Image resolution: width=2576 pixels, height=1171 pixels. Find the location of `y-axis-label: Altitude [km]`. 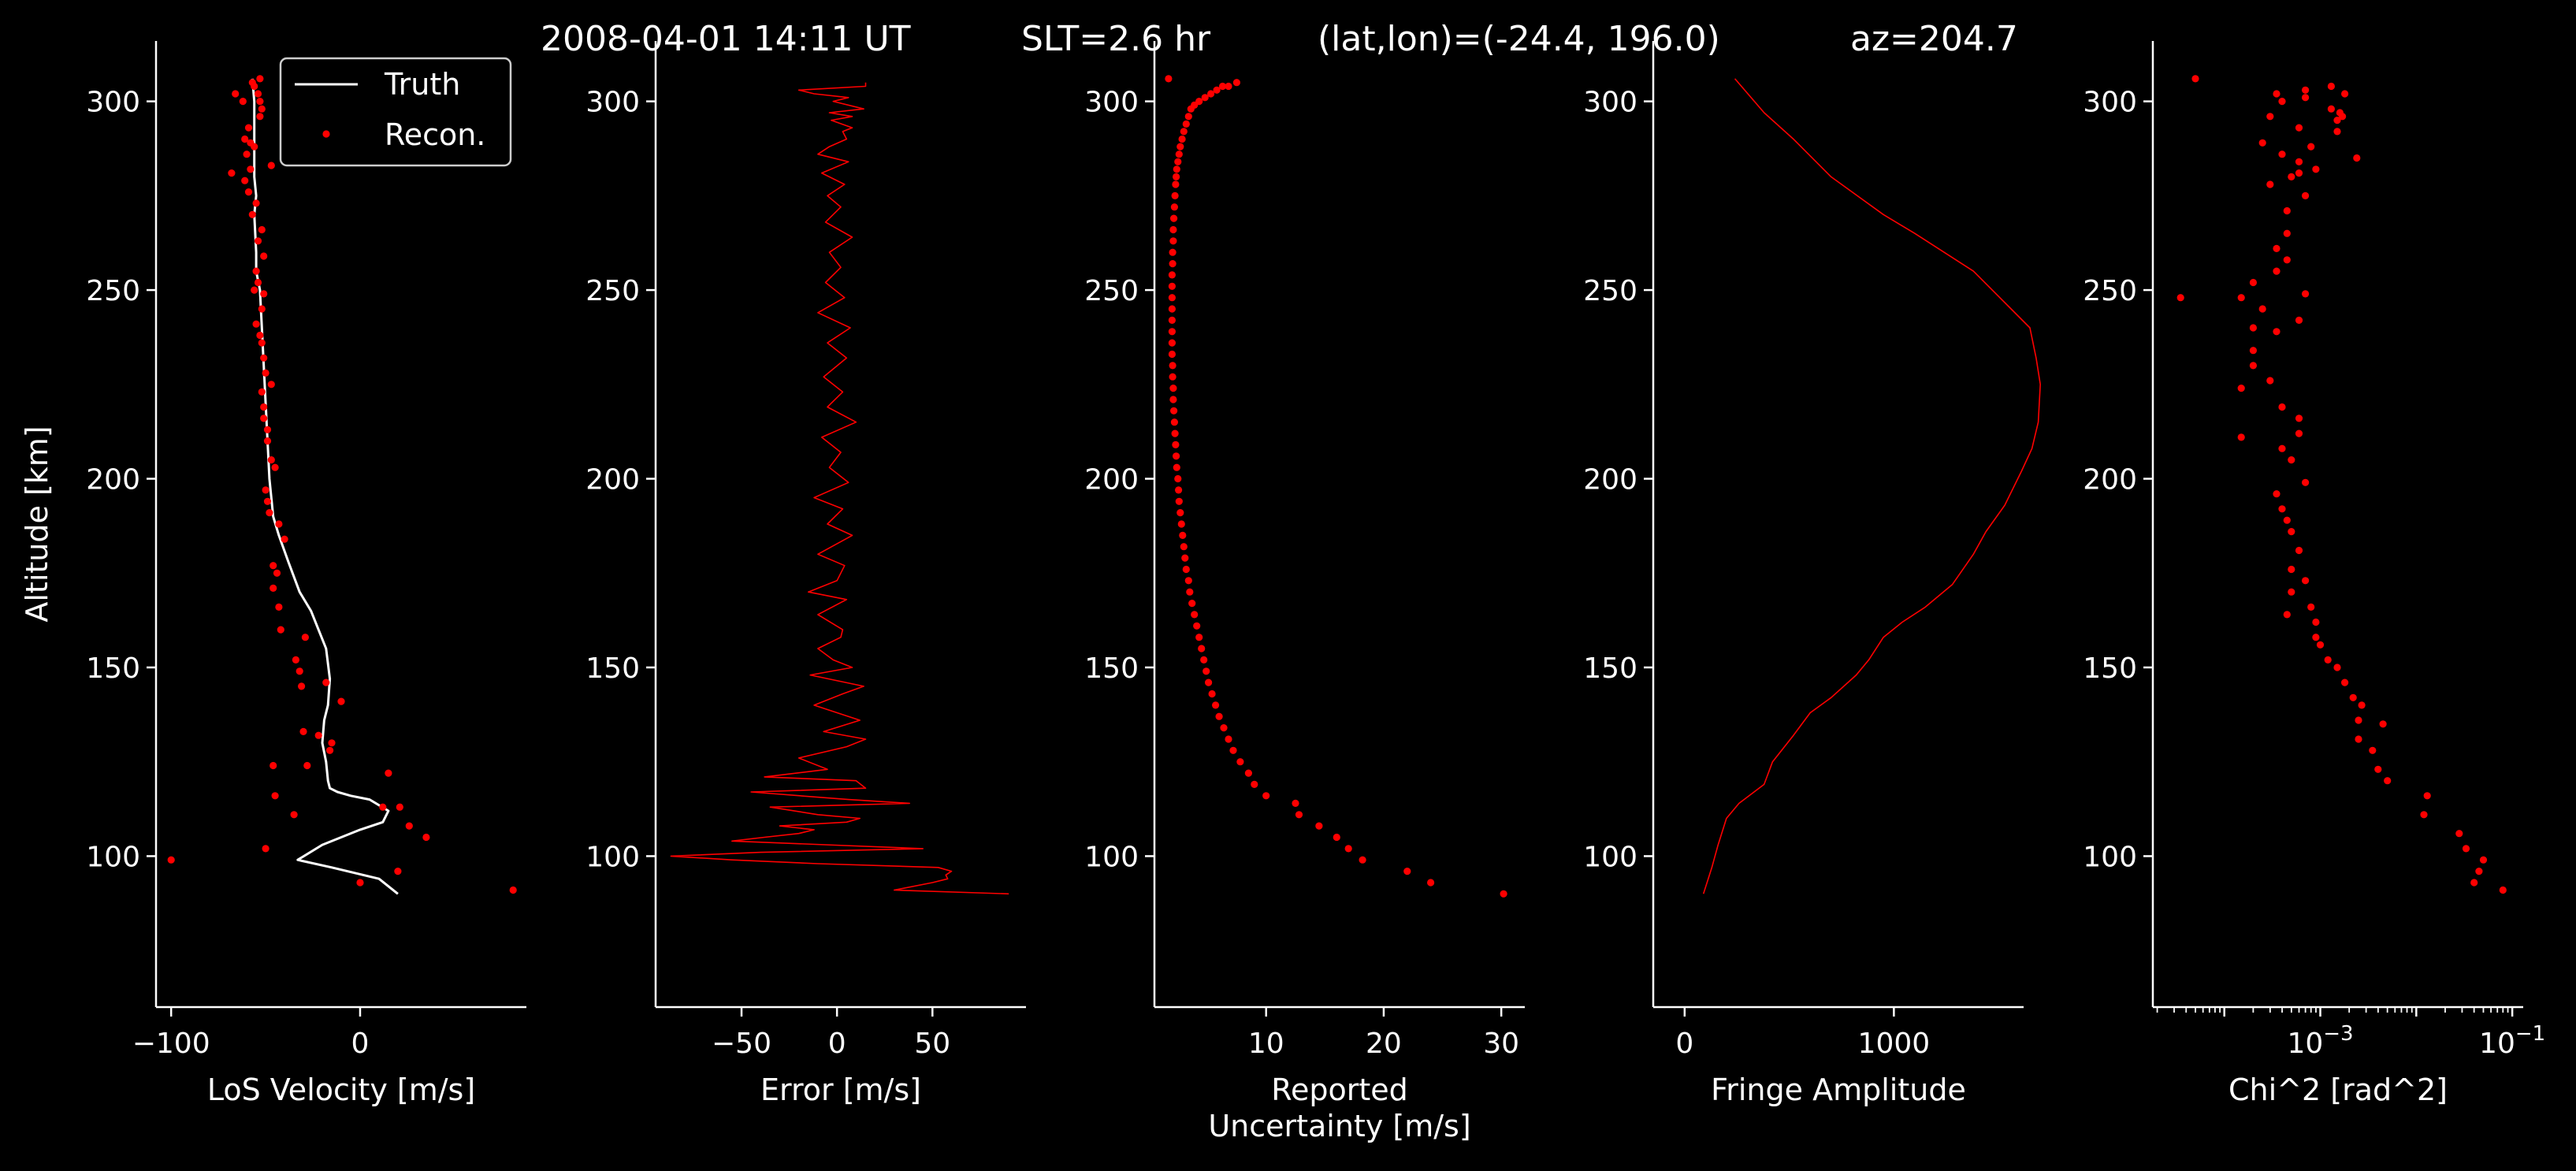

y-axis-label: Altitude [km] is located at coordinates (37, 524).